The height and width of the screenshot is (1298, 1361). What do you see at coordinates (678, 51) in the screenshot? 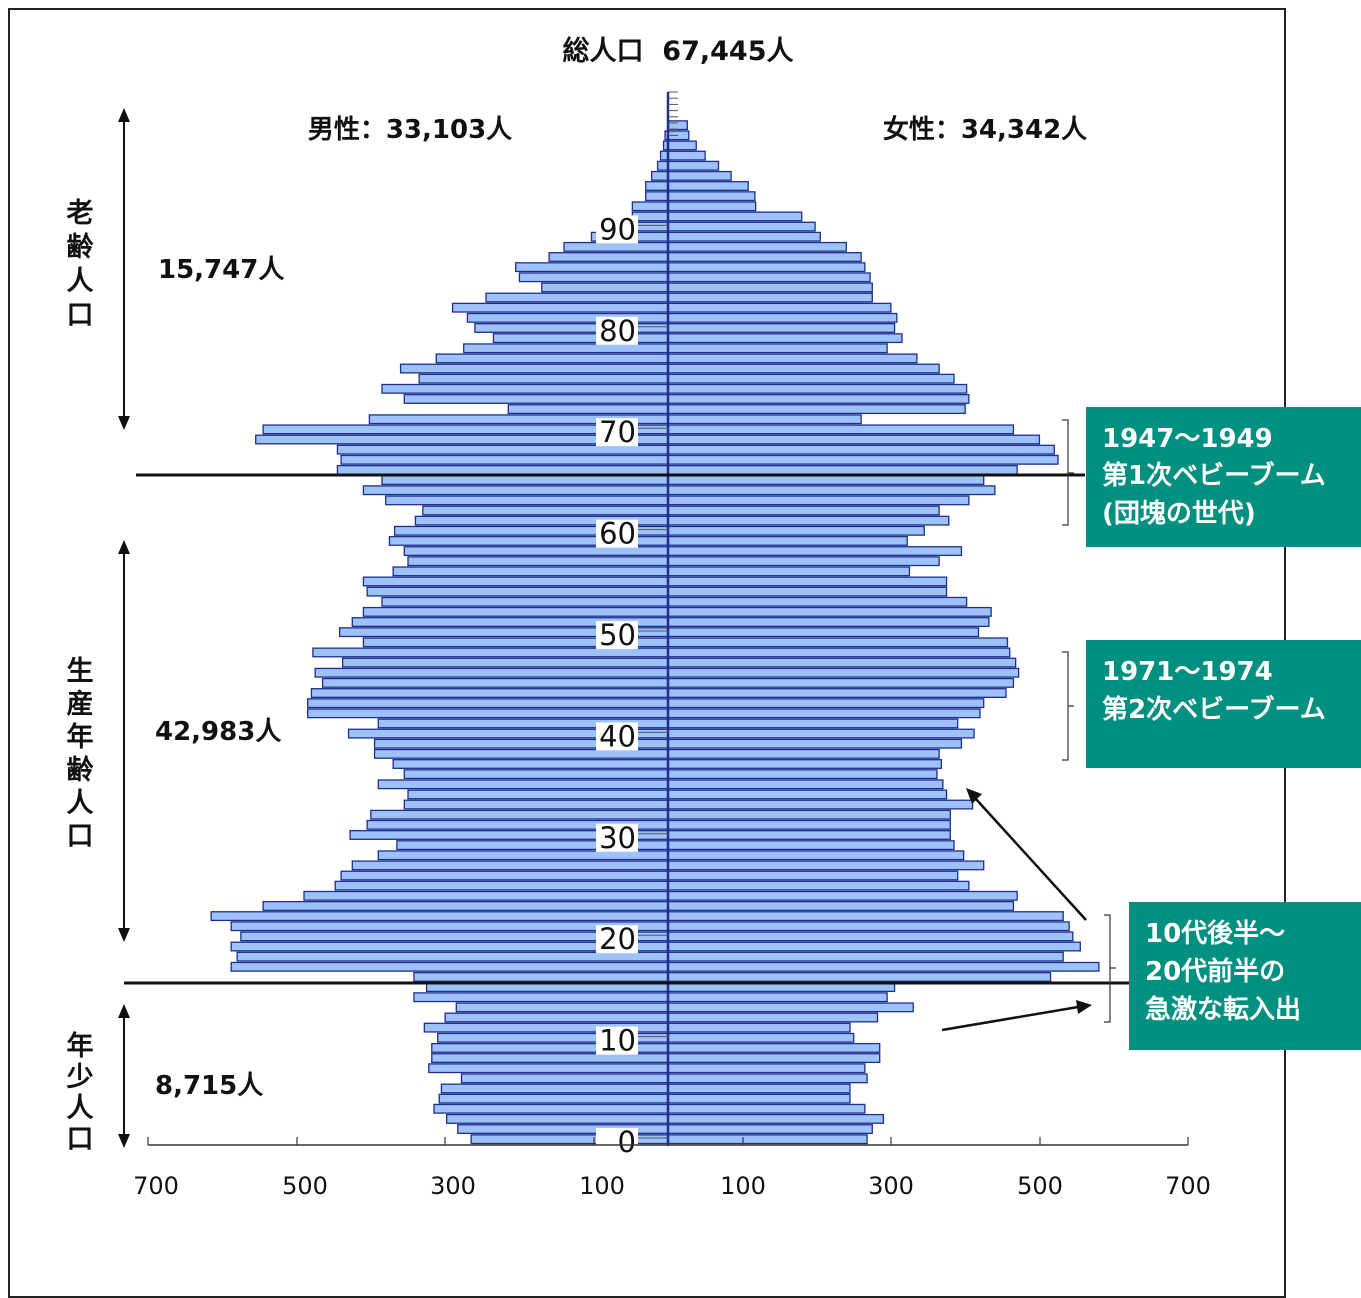
I see `chart-title: 総人口 67,445人` at bounding box center [678, 51].